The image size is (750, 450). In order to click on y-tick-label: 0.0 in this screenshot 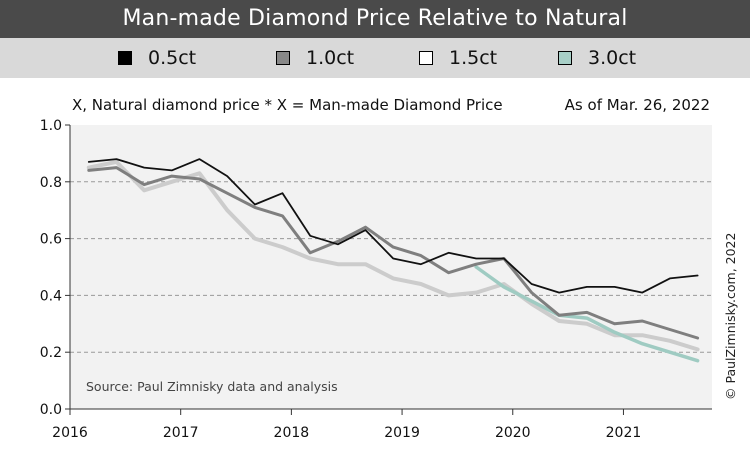, I will do `click(51, 410)`.